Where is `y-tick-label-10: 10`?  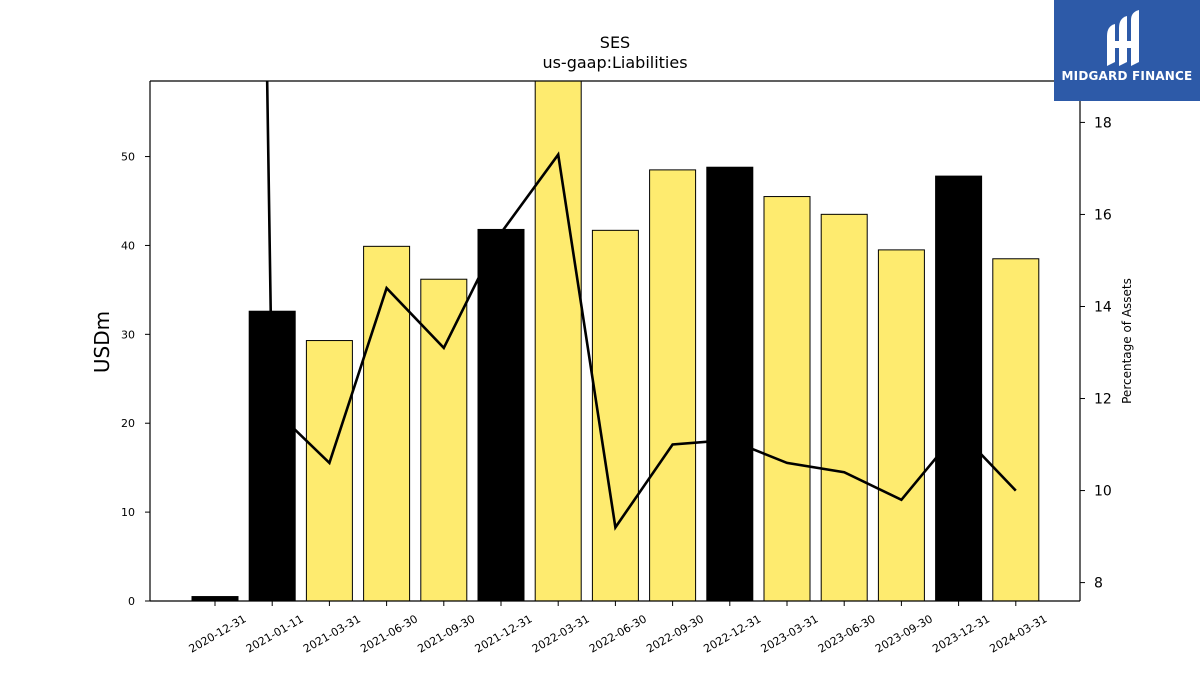
y-tick-label-10: 10 is located at coordinates (128, 512).